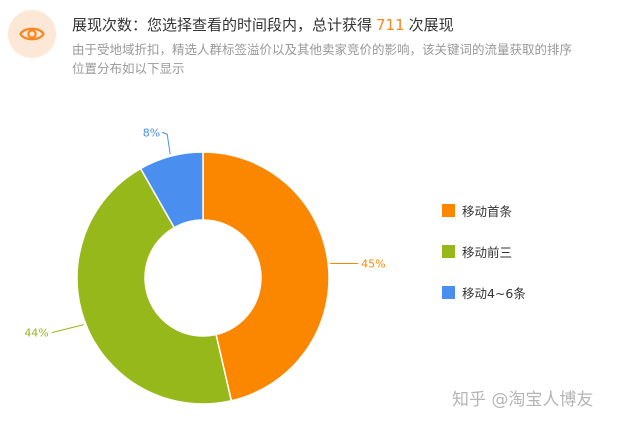 The height and width of the screenshot is (423, 620). I want to click on leader-line-移动4~6条, so click(166, 143).